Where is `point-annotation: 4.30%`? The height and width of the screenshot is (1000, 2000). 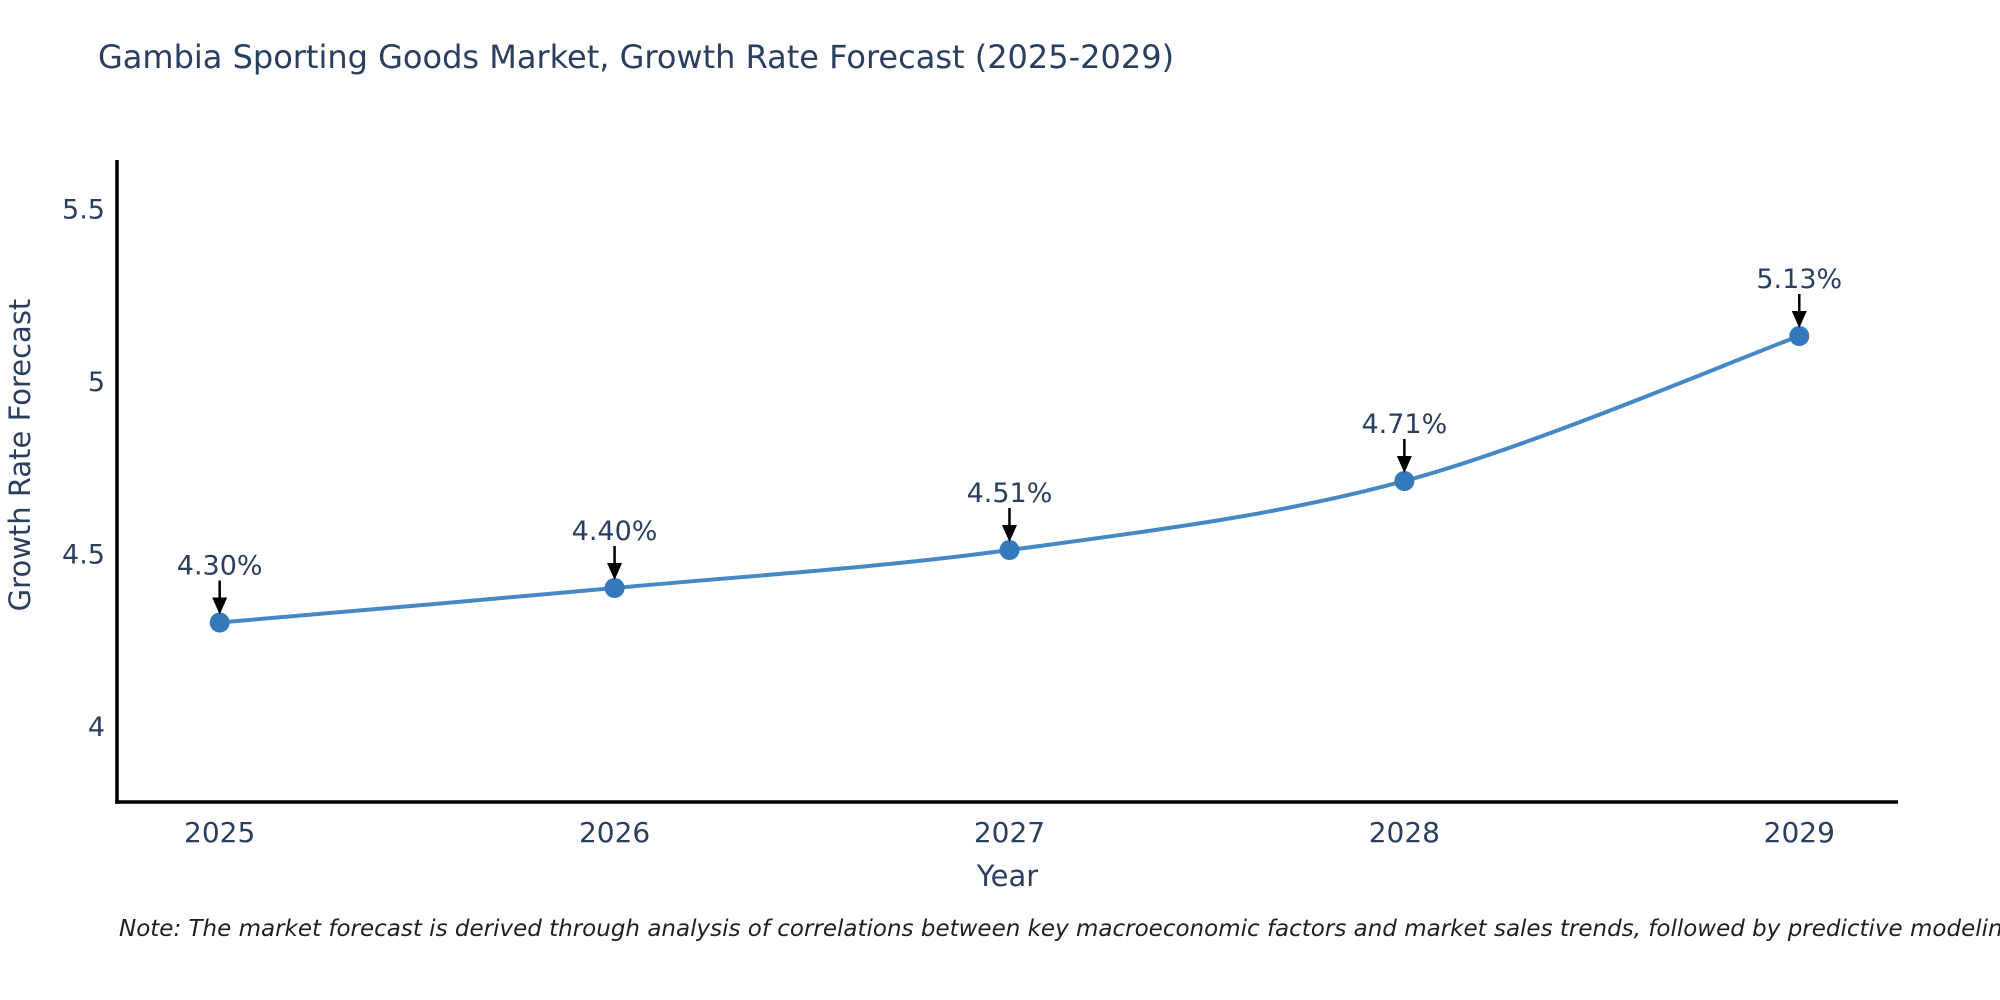 point-annotation: 4.30% is located at coordinates (220, 566).